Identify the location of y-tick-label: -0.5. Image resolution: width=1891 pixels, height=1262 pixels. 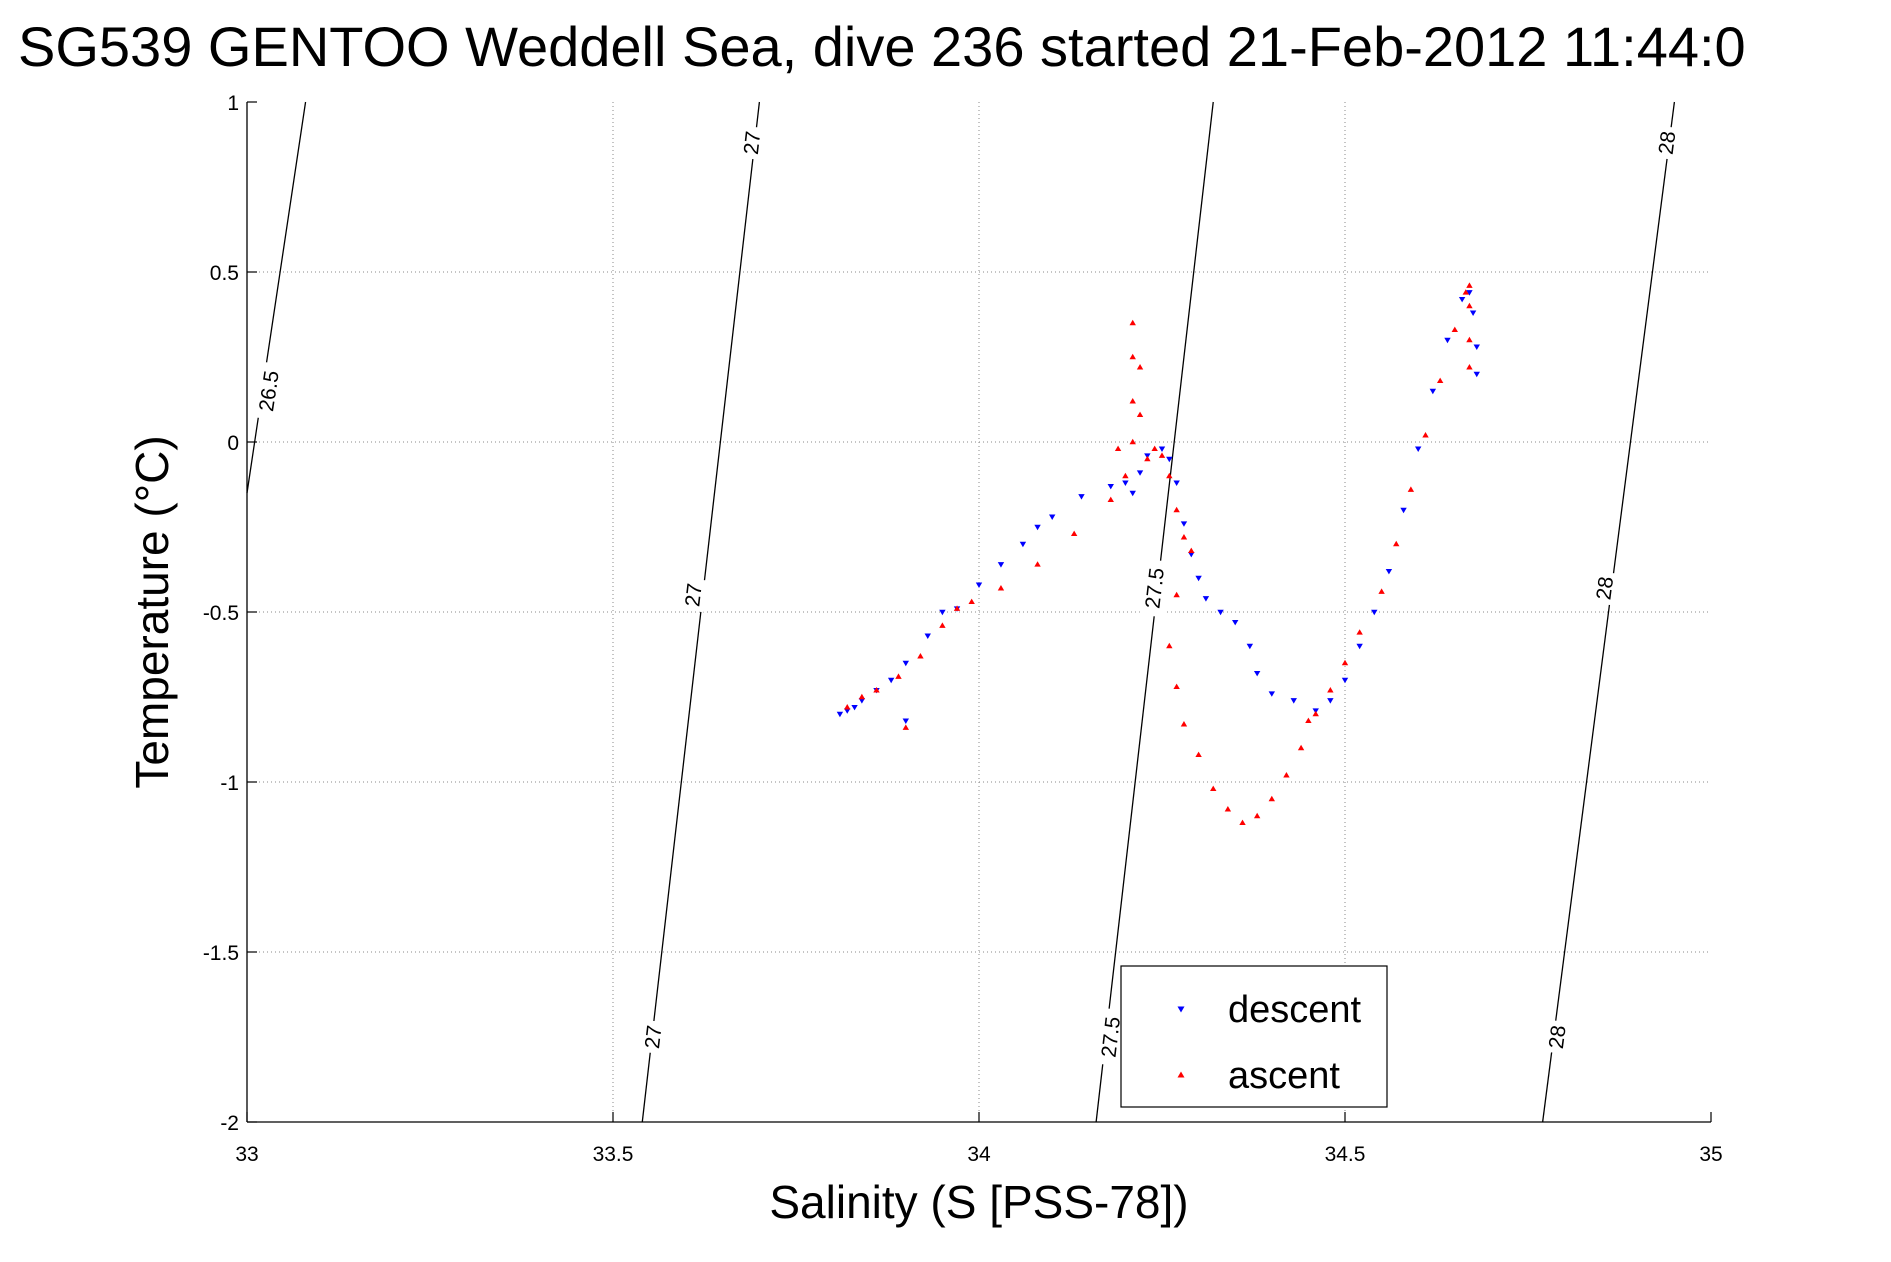
(221, 613).